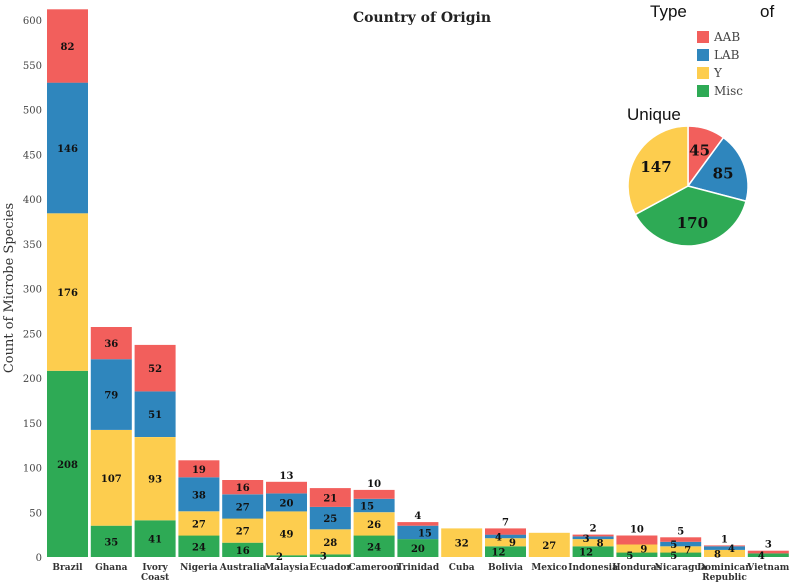 The width and height of the screenshot is (790, 584). Describe the element at coordinates (111, 568) in the screenshot. I see `x-tick-label: Ghana` at that location.